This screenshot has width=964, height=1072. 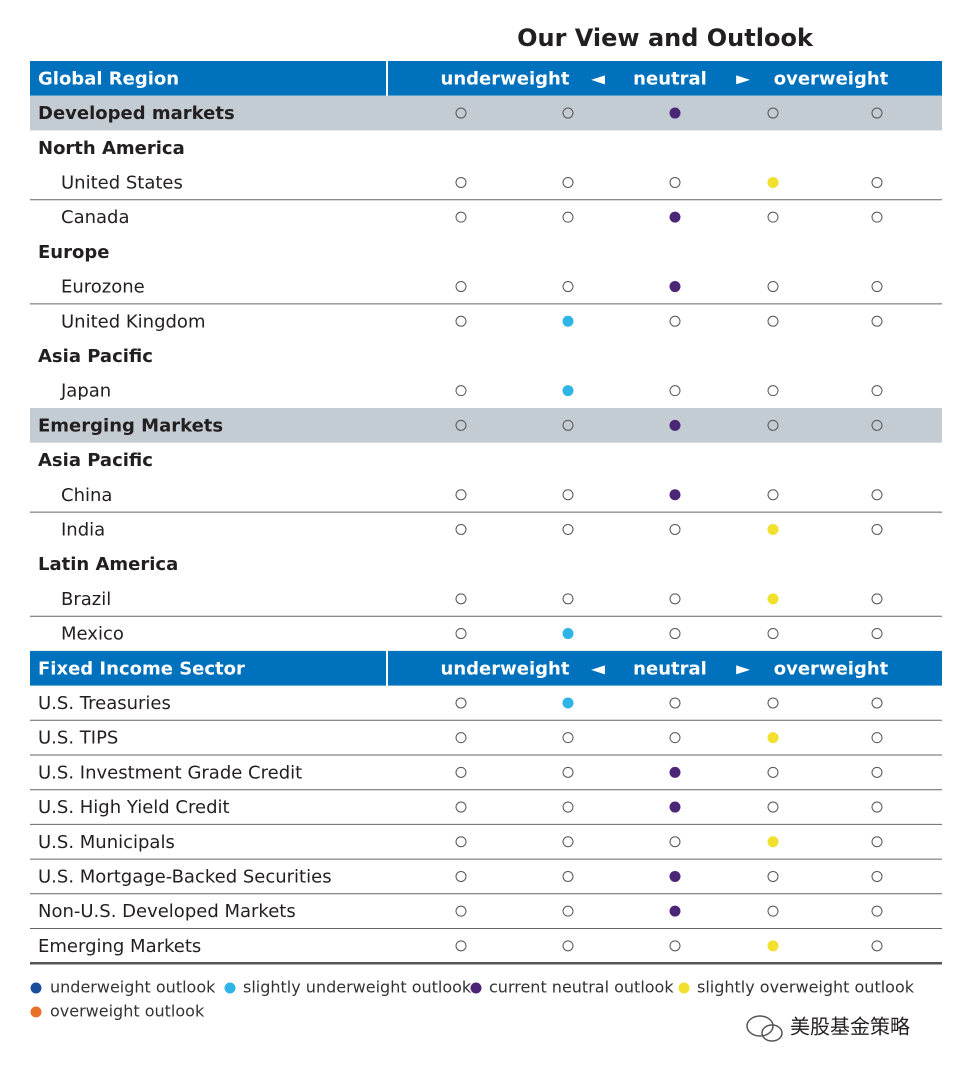 I want to click on header-column: neutral, so click(x=670, y=78).